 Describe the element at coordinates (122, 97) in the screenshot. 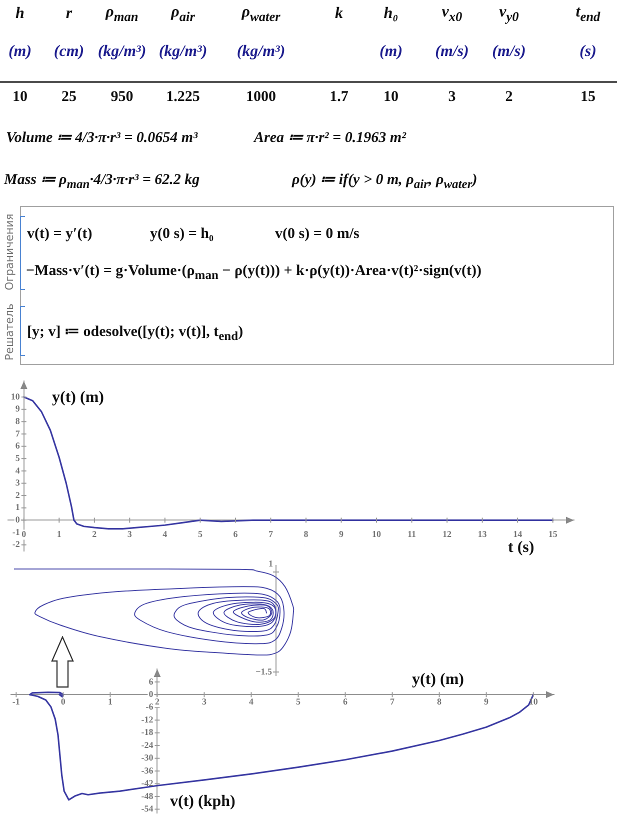

I see `text: 950` at that location.